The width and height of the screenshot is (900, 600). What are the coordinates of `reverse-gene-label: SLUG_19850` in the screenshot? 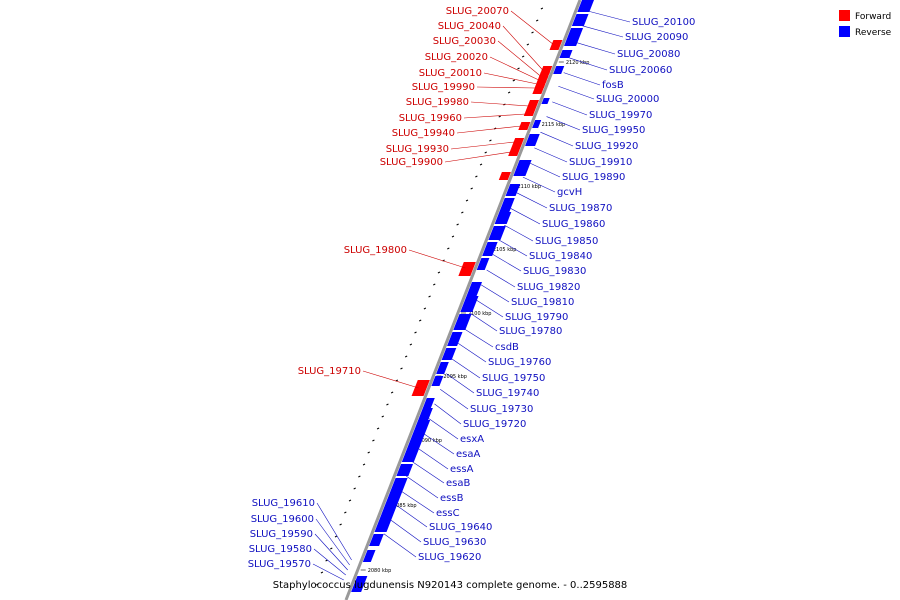 It's located at (566, 241).